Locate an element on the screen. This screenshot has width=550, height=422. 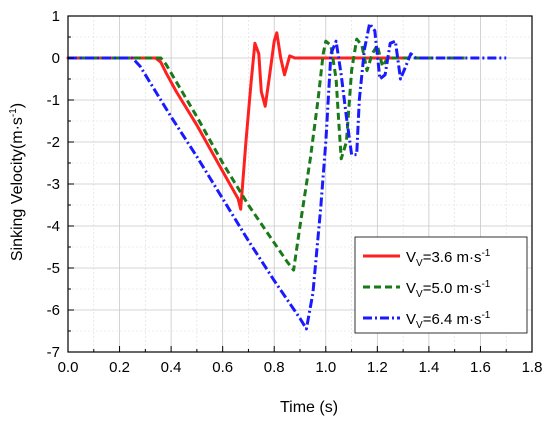
legend-label-3: VV=6.4 m·s-1 is located at coordinates (448, 320).